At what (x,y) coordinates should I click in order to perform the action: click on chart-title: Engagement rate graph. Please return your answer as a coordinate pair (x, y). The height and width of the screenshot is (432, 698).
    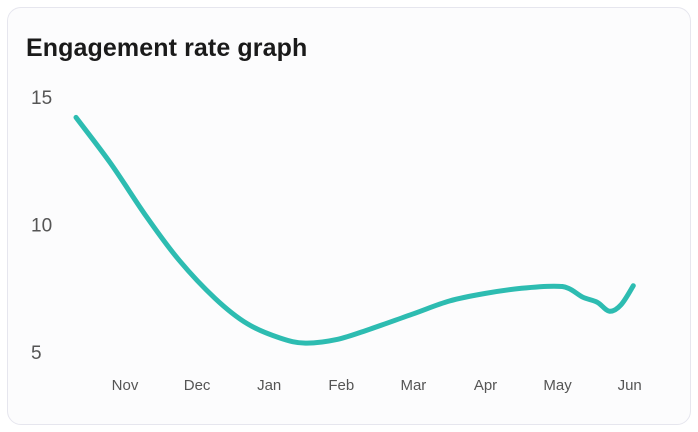
    Looking at the image, I should click on (167, 48).